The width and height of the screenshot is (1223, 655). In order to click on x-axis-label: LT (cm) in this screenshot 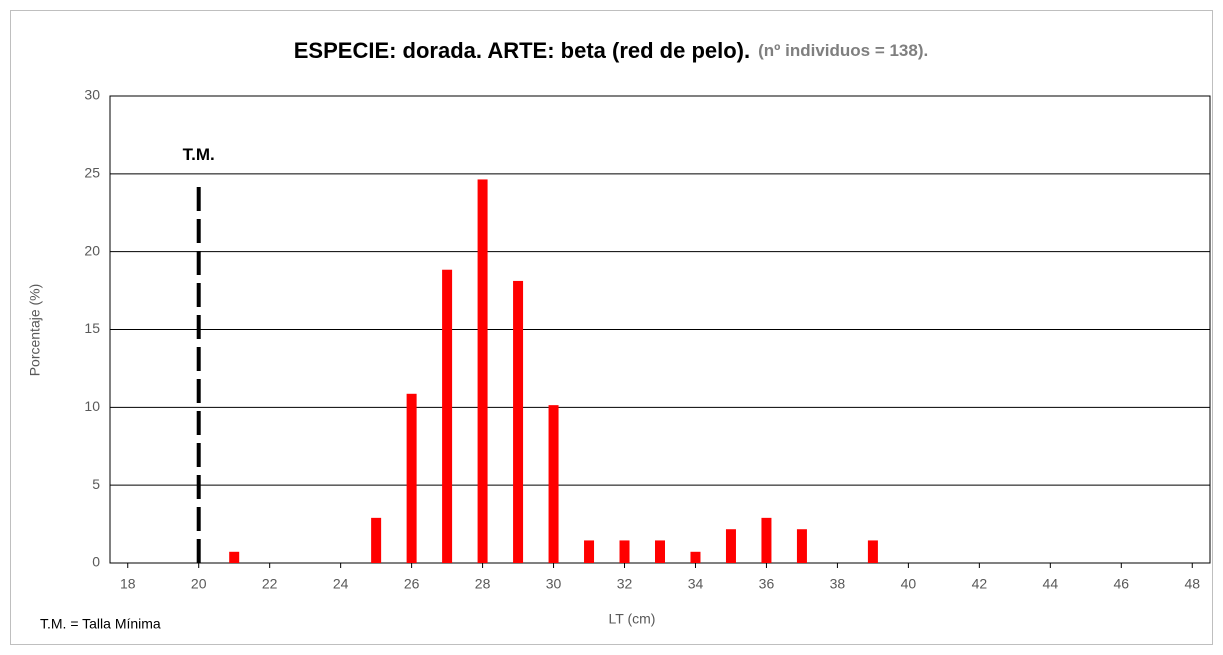, I will do `click(632, 619)`.